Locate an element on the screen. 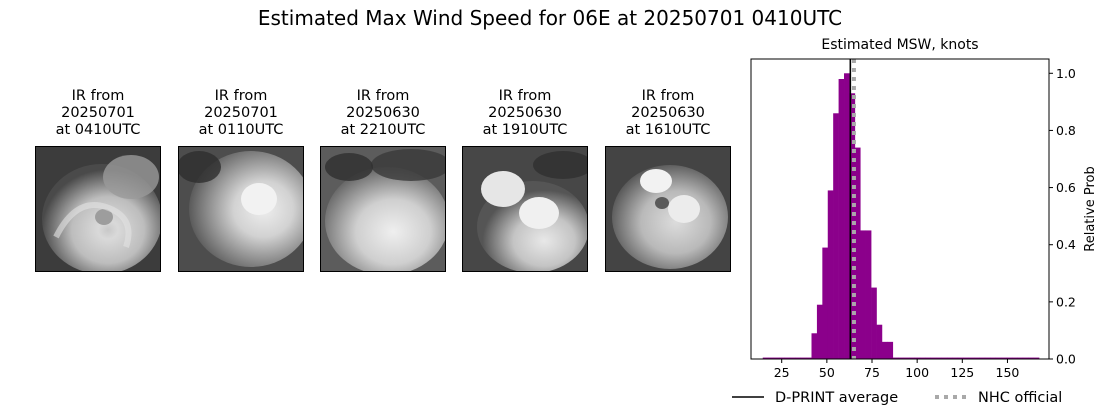 The height and width of the screenshot is (409, 1100). chart-title: Estimated MSW, knots is located at coordinates (899, 45).